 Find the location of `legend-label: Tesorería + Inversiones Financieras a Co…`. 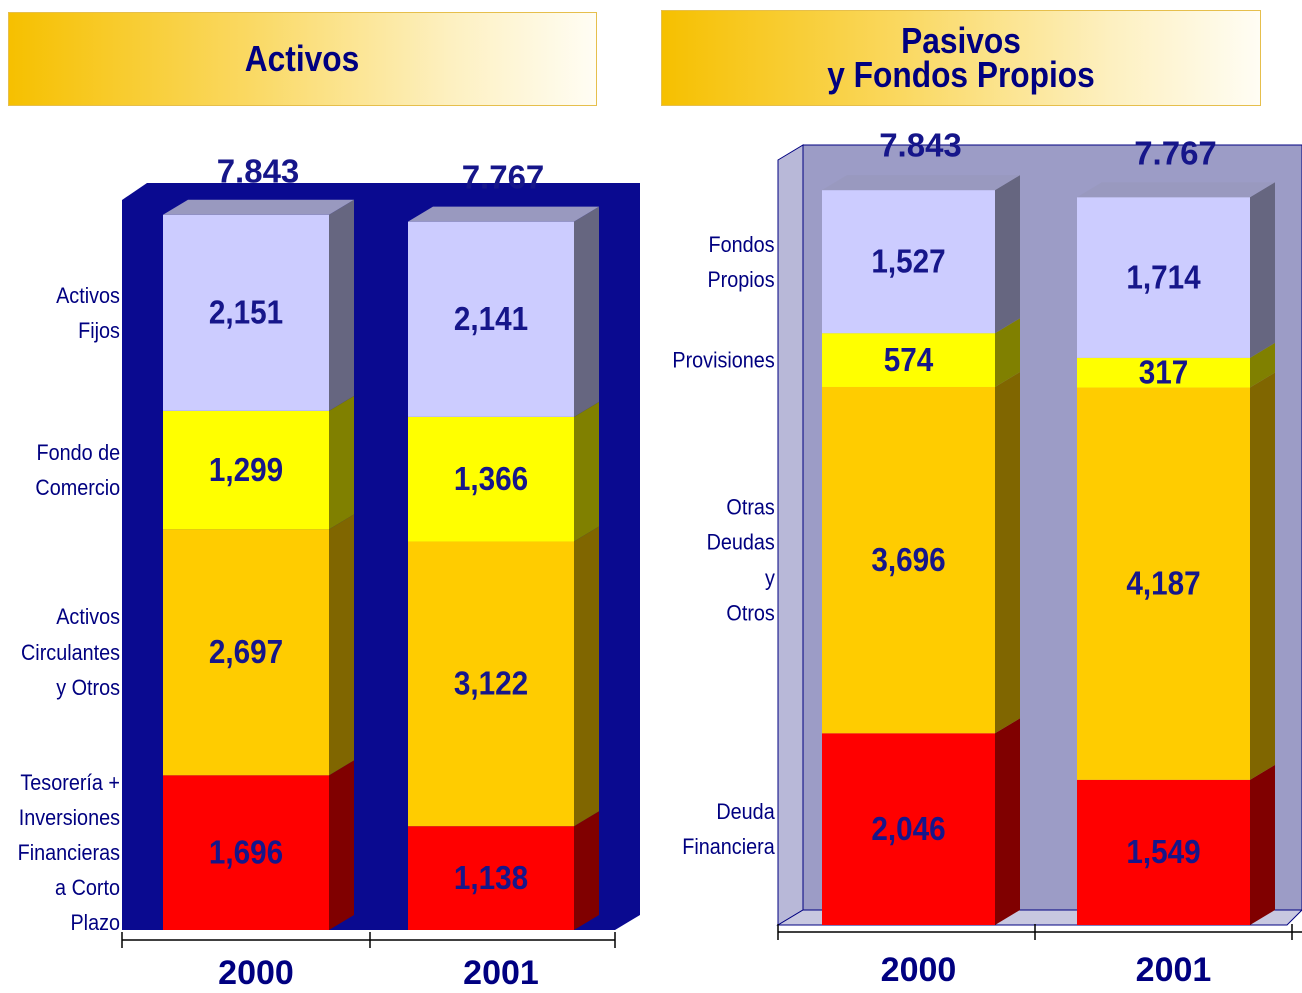

legend-label: Tesorería + Inversiones Financieras a Co… is located at coordinates (69, 852).